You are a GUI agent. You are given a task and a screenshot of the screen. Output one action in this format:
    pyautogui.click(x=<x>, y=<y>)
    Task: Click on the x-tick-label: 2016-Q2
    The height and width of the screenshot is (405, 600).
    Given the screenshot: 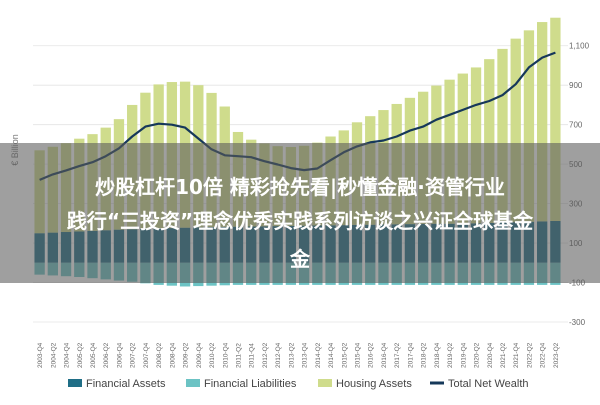 What is the action you would take?
    pyautogui.click(x=371, y=355)
    